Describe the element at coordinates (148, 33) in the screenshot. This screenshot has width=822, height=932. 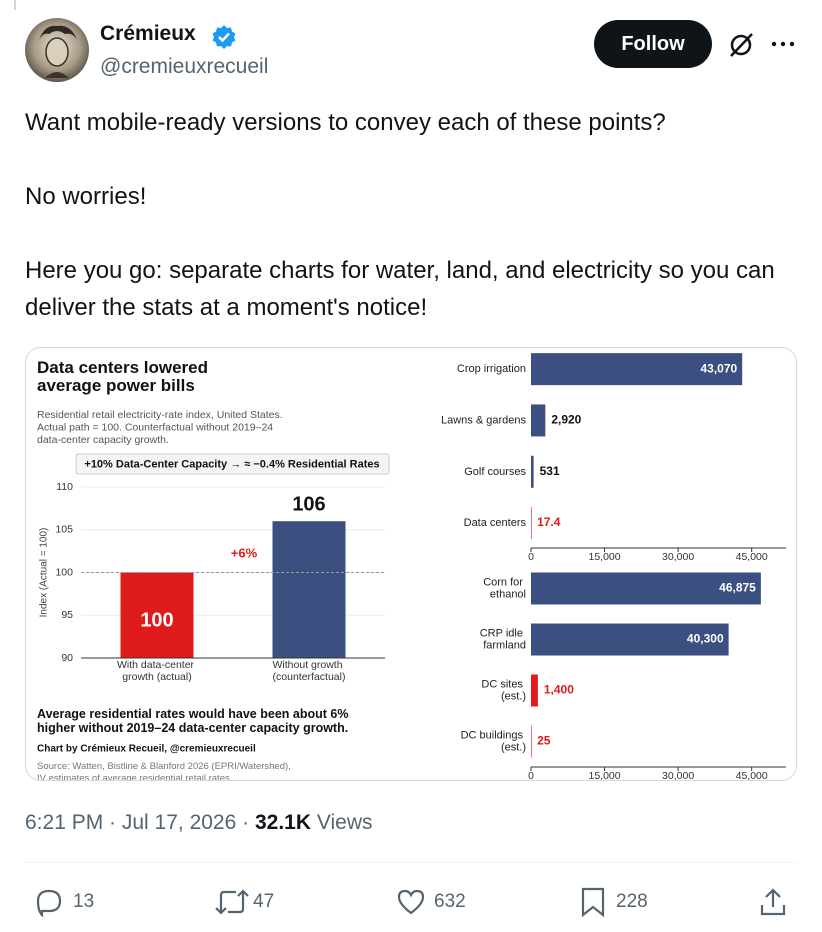
I see `author-name: Crémieux` at that location.